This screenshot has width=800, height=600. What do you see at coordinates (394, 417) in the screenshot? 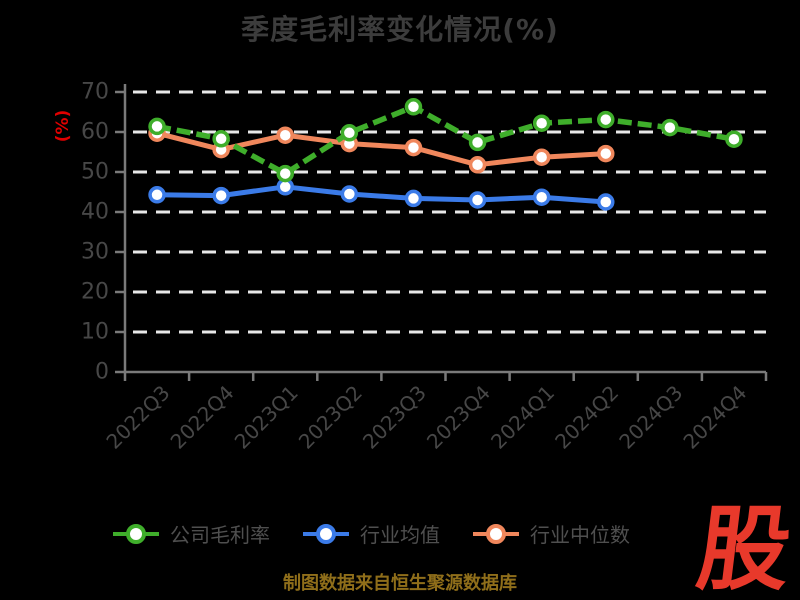
I see `x-tick-label: 2023Q3` at bounding box center [394, 417].